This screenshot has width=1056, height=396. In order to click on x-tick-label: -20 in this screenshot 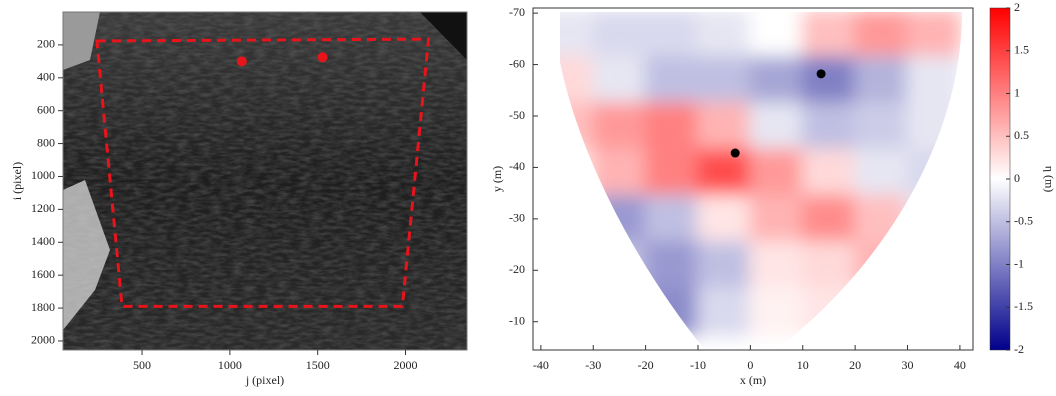, I will do `click(646, 365)`.